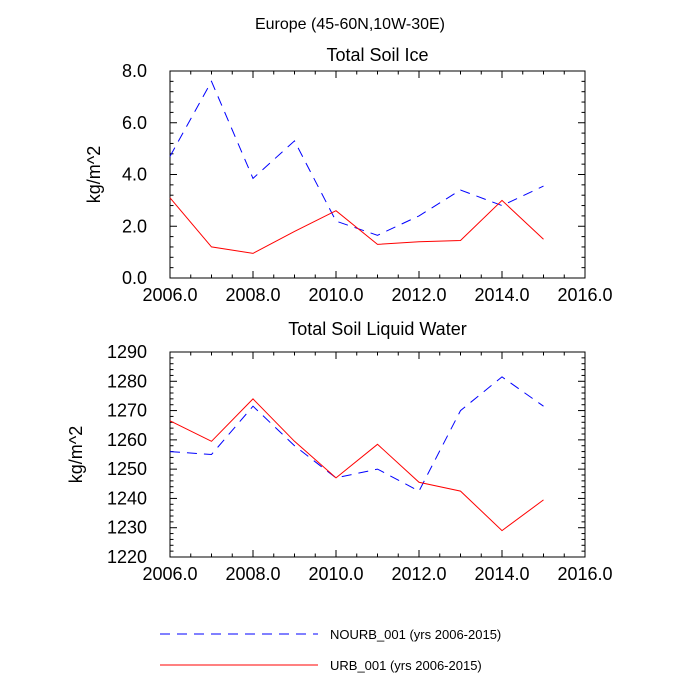 The height and width of the screenshot is (700, 700). Describe the element at coordinates (134, 226) in the screenshot. I see `y-tick-label-soil-ice: 2.0` at that location.